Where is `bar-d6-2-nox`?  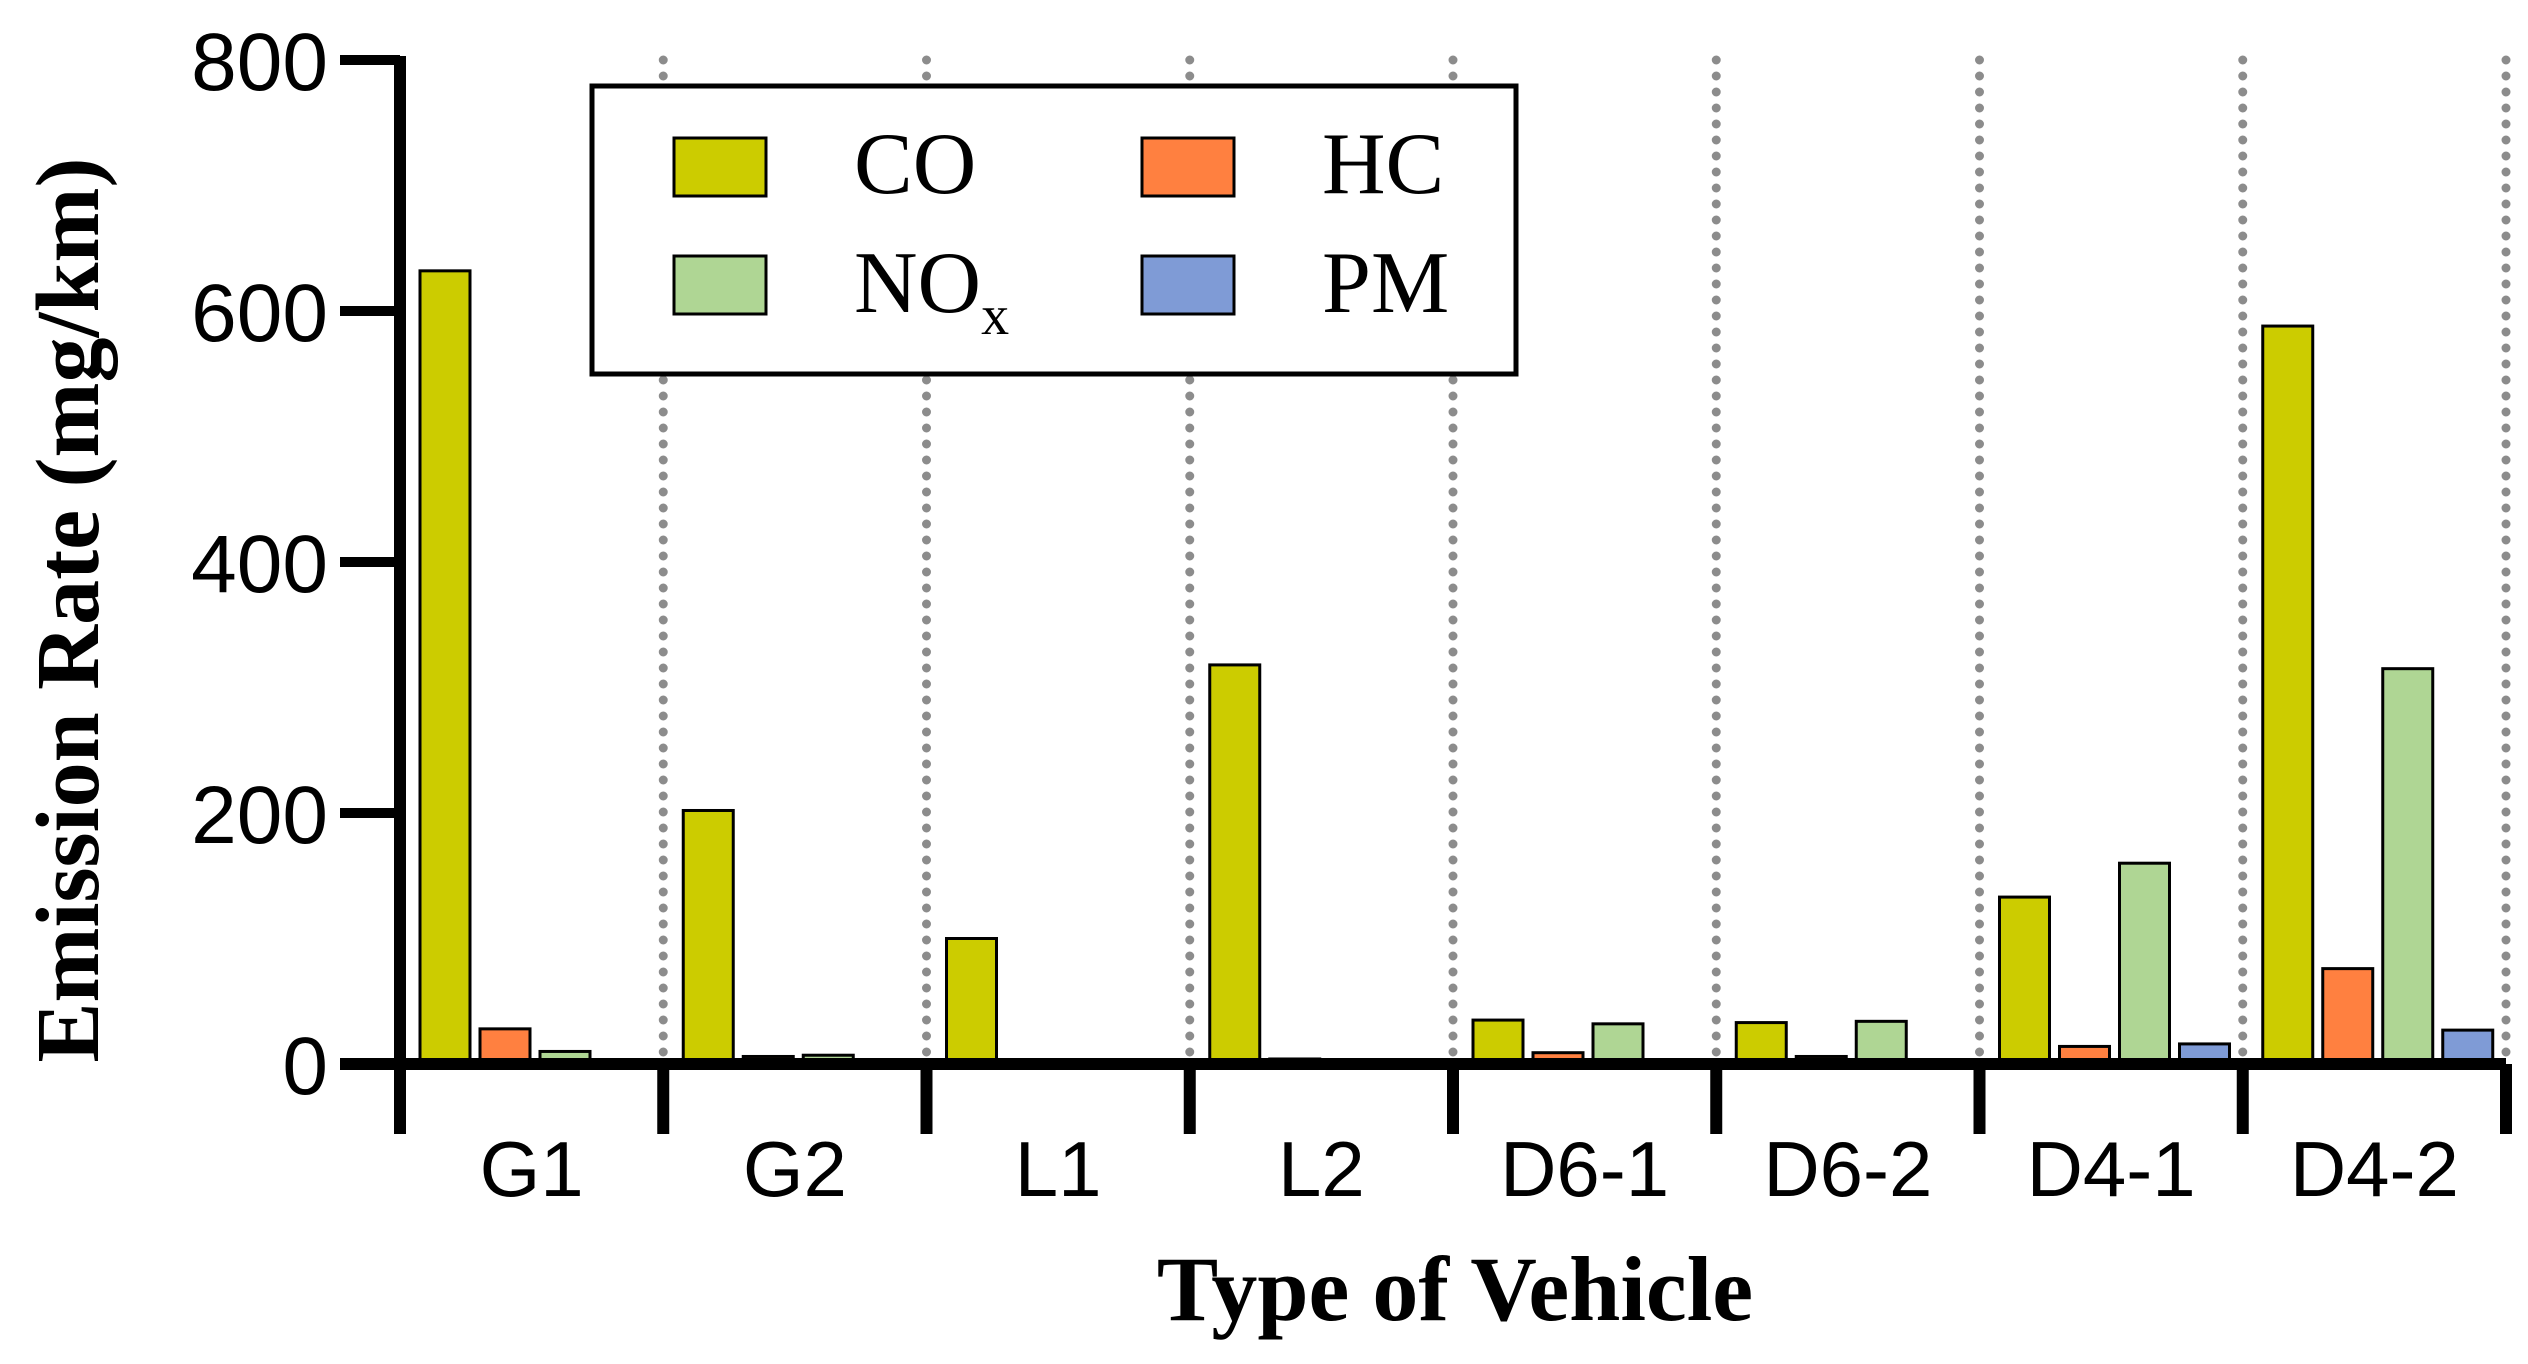 bar-d6-2-nox is located at coordinates (1881, 1042).